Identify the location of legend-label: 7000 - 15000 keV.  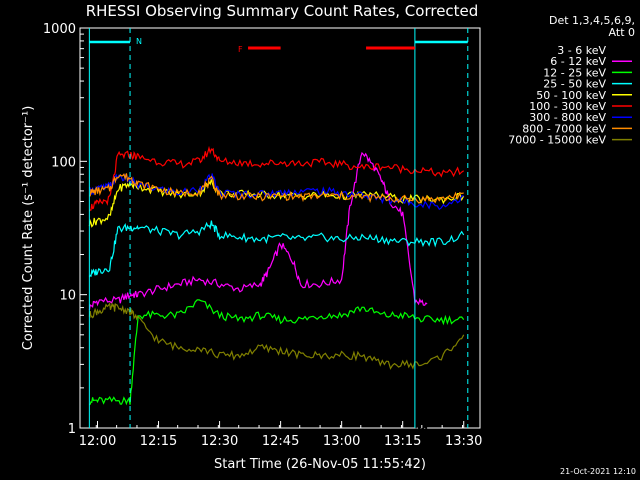
(557, 140).